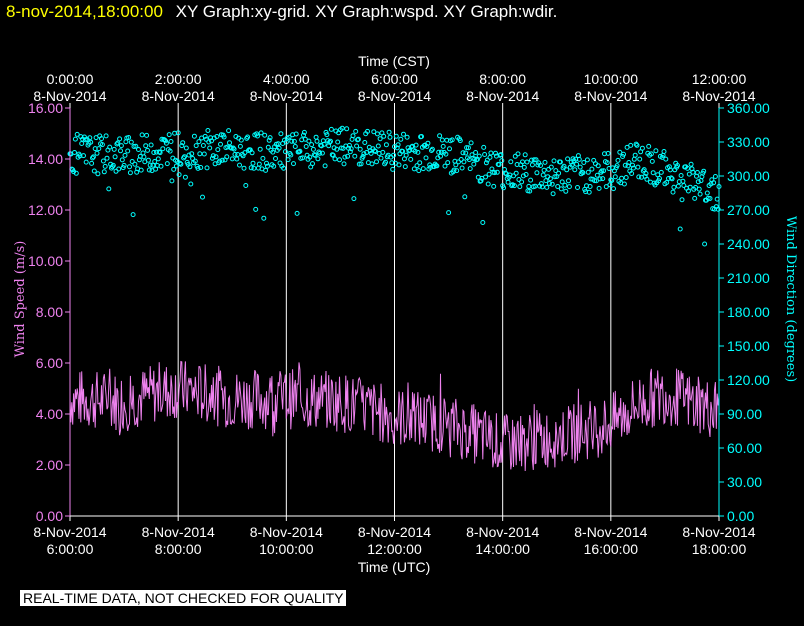 The height and width of the screenshot is (626, 804). Describe the element at coordinates (748, 312) in the screenshot. I see `right-tick-label: 180.00` at that location.